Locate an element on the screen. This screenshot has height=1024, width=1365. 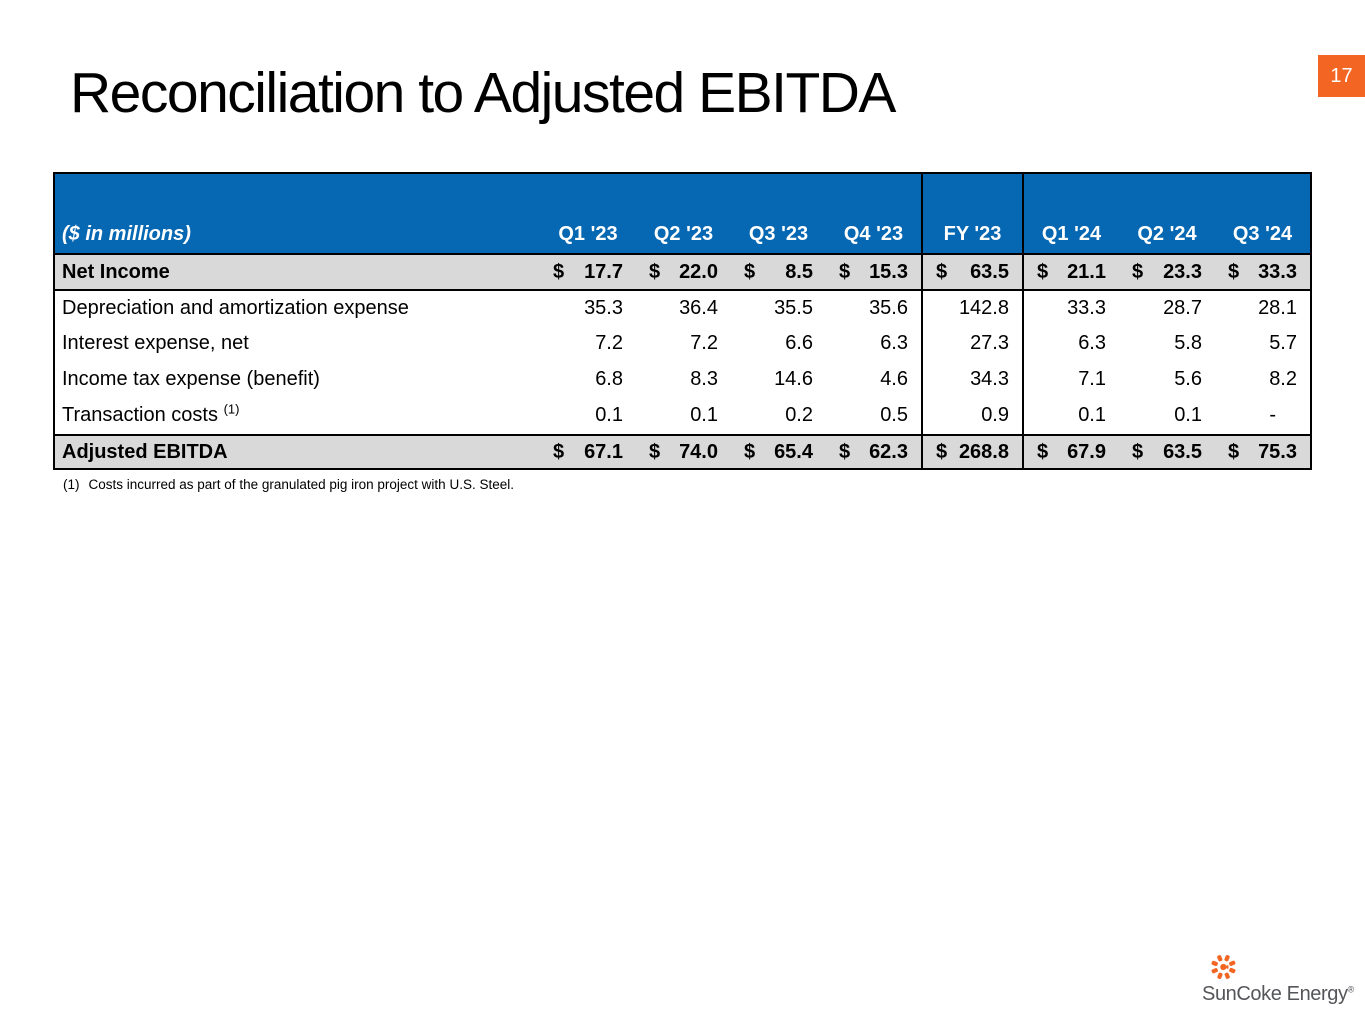
page-title: Reconciliation to Adjusted EBITDA is located at coordinates (483, 93).